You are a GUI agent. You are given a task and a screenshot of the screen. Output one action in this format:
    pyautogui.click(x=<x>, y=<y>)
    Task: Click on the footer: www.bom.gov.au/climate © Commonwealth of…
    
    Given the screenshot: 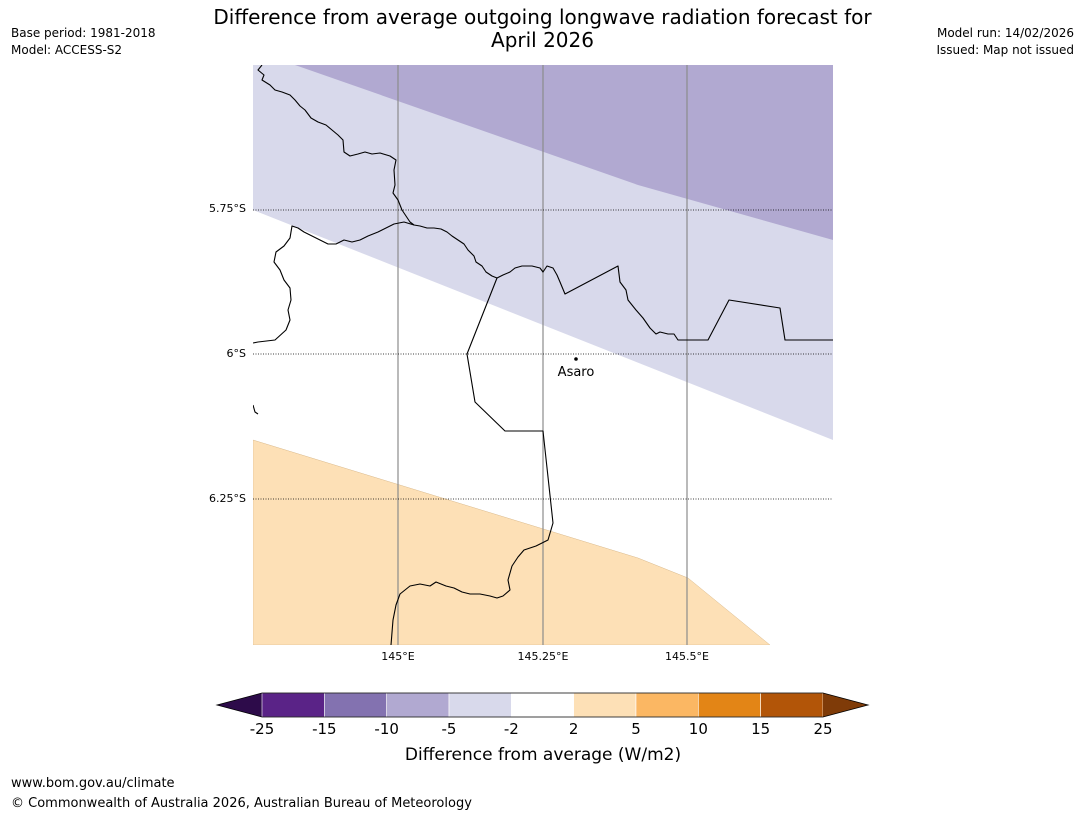 What is the action you would take?
    pyautogui.click(x=241, y=794)
    